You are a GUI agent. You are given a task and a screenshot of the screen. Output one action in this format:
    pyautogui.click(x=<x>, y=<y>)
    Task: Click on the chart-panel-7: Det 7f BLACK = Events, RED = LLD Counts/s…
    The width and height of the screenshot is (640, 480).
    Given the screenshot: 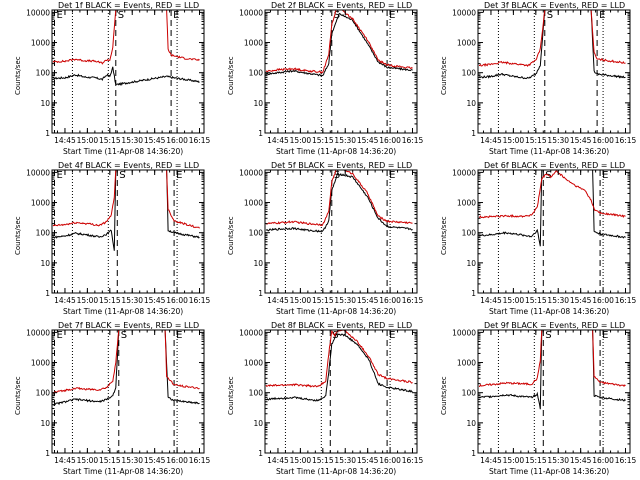 What is the action you would take?
    pyautogui.click(x=106, y=400)
    